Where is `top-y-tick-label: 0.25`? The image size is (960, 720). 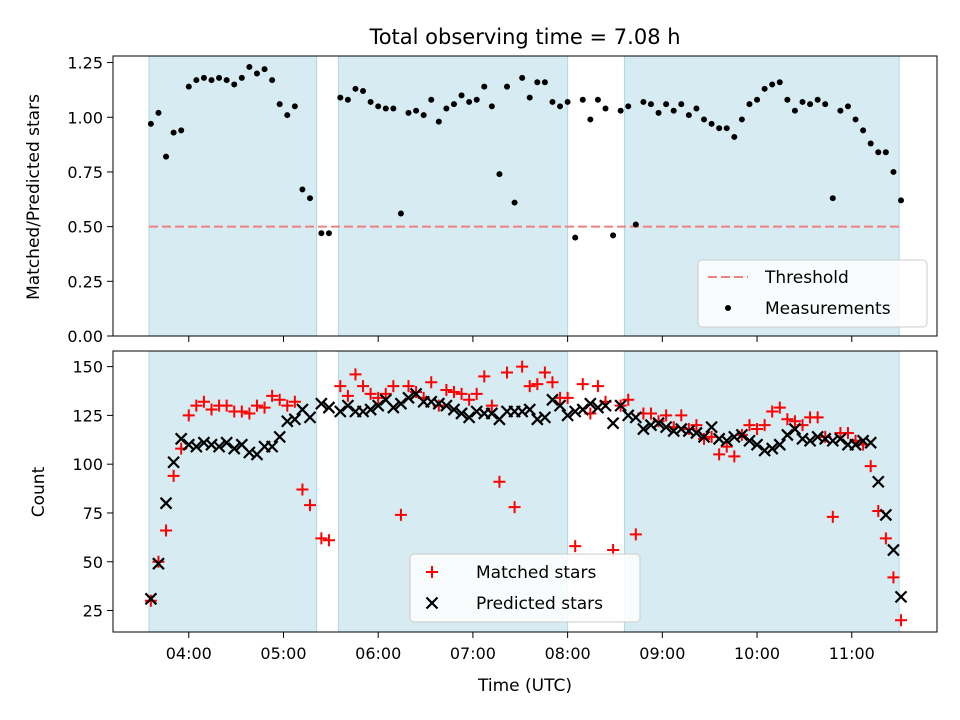 top-y-tick-label: 0.25 is located at coordinates (85, 281).